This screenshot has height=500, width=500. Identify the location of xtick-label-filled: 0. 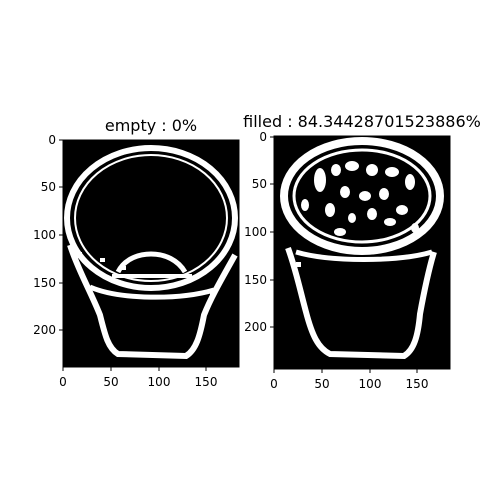
(274, 384).